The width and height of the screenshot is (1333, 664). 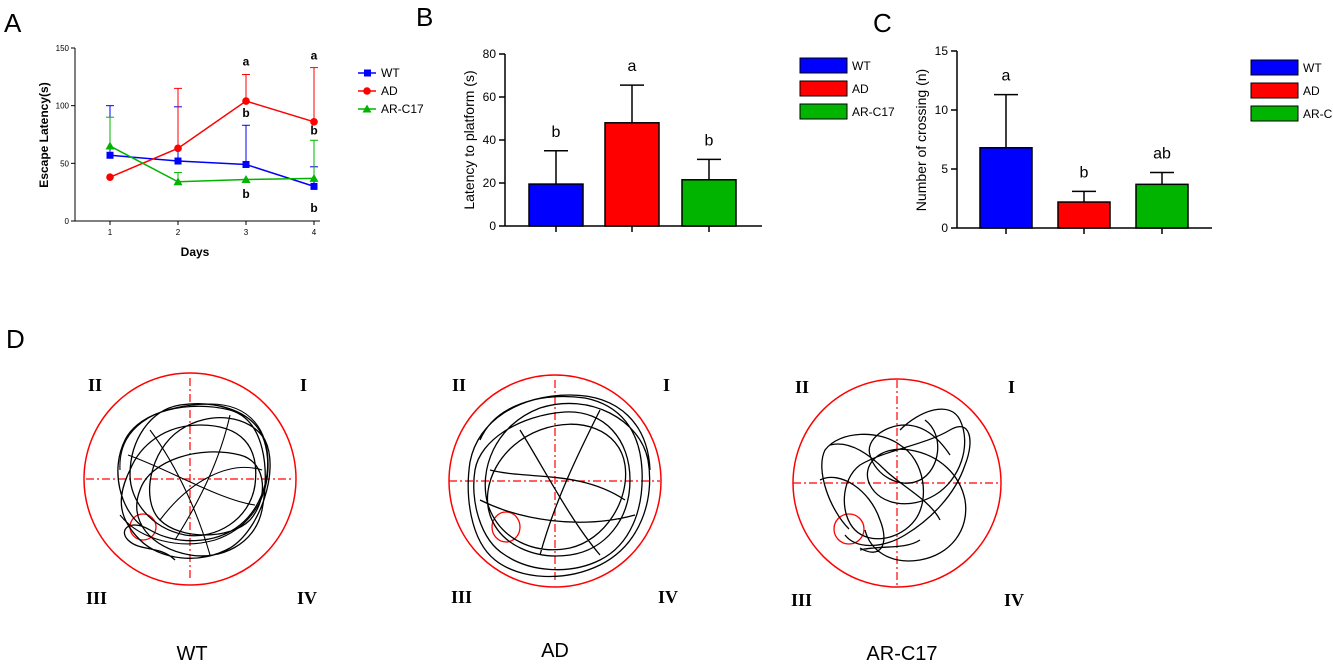 What do you see at coordinates (490, 140) in the screenshot?
I see `b-y-tick-label: 40` at bounding box center [490, 140].